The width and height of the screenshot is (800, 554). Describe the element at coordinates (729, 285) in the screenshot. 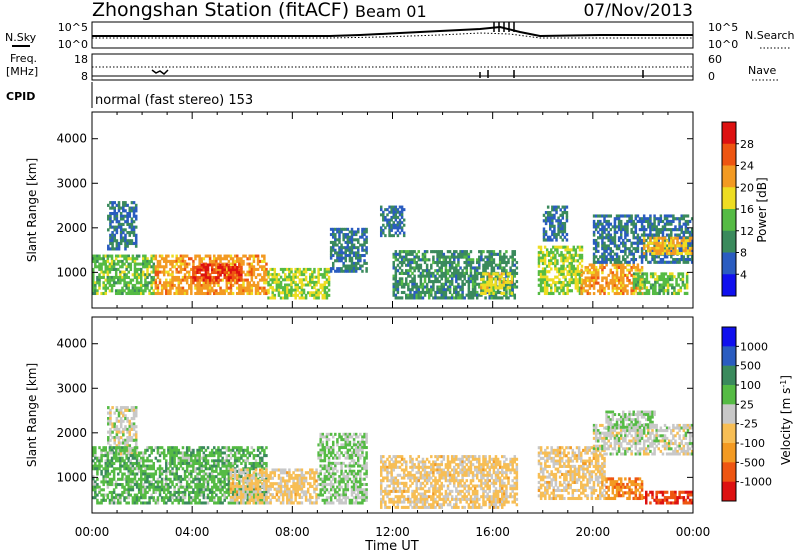

I see `power-colorbar-swatch` at that location.